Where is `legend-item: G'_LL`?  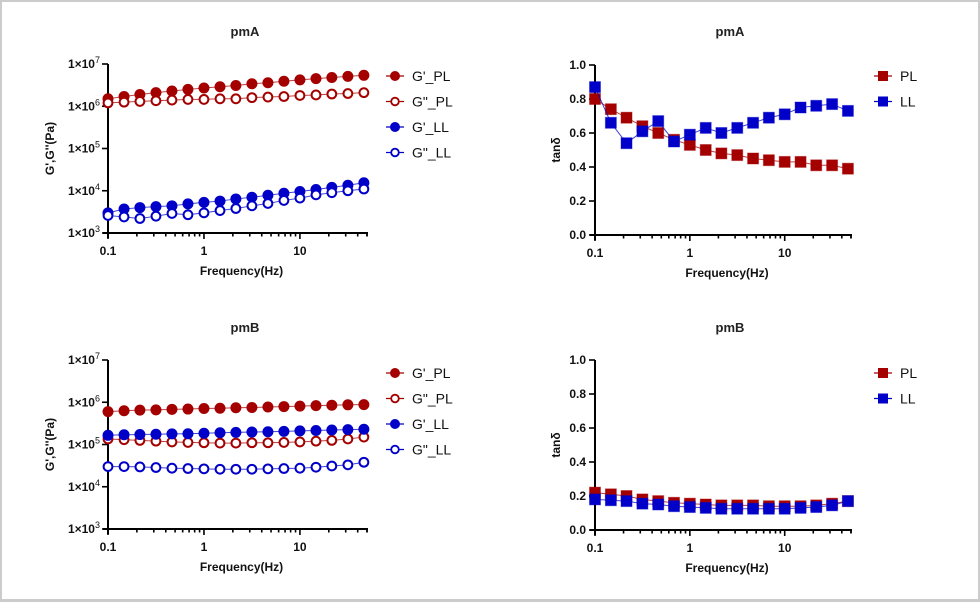 legend-item: G'_LL is located at coordinates (417, 424).